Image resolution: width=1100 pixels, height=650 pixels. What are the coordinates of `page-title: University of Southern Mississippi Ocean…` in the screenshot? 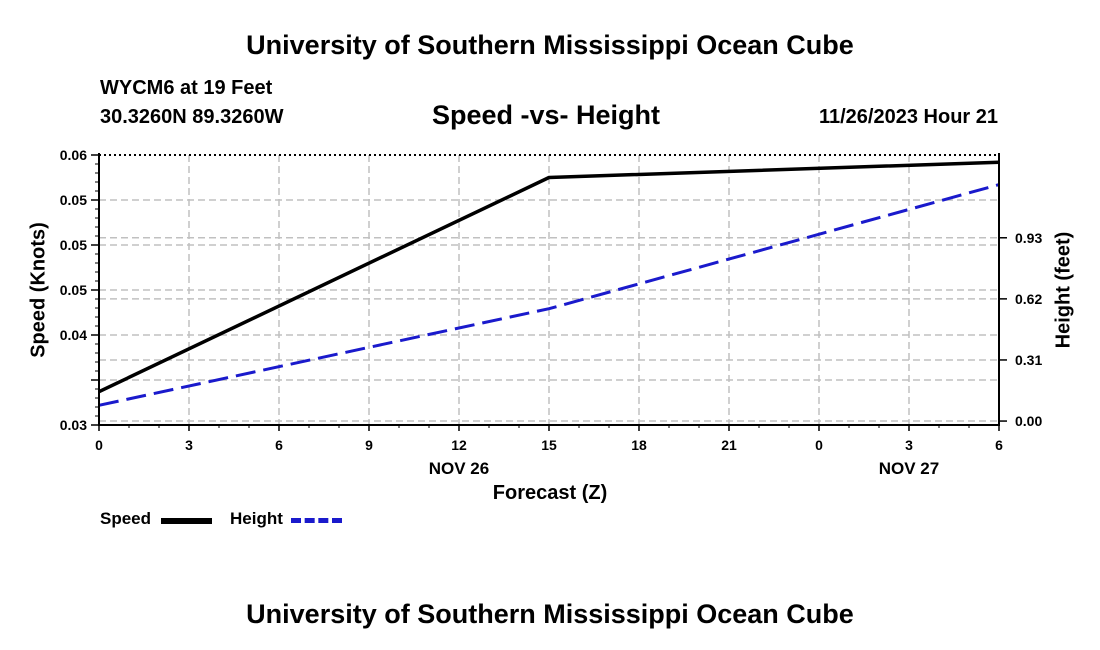 It's located at (550, 45).